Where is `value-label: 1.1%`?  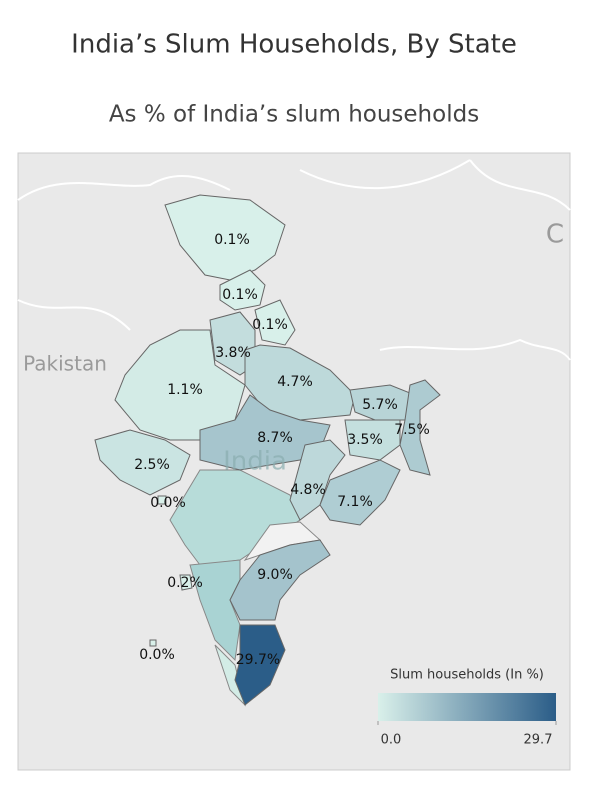
value-label: 1.1% is located at coordinates (185, 390).